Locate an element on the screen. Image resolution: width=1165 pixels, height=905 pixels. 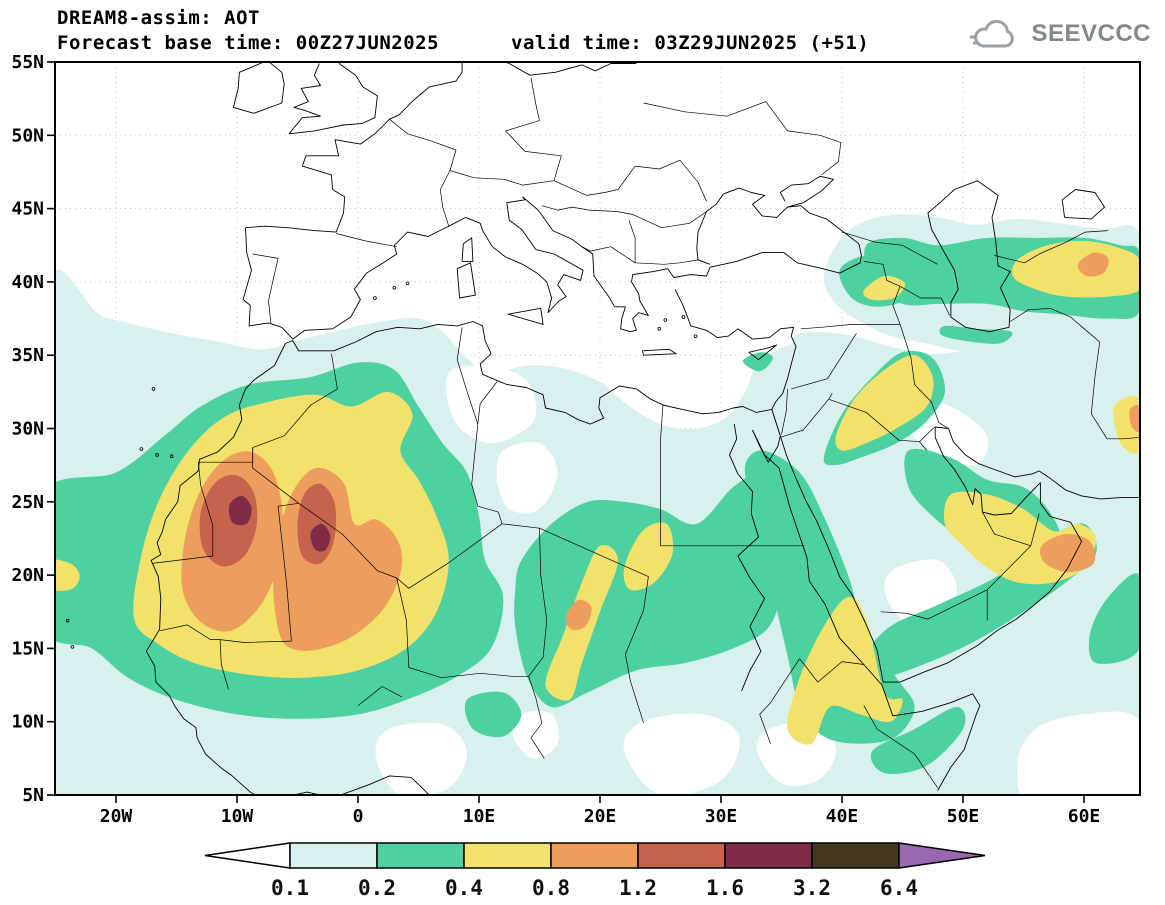
lat-tick-label: 5N is located at coordinates (33, 795).